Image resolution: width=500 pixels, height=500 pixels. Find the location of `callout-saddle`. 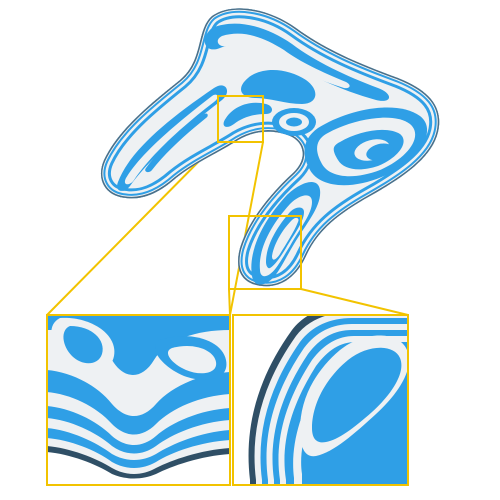

callout-saddle is located at coordinates (138, 400).